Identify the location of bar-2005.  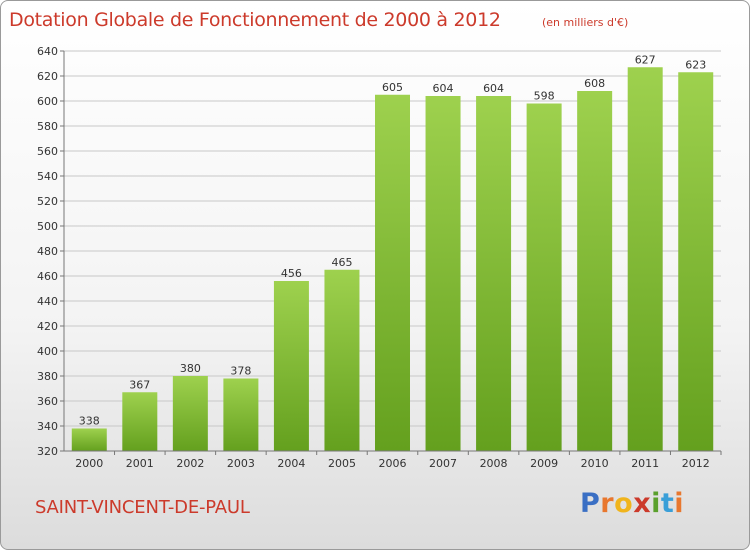
(342, 360).